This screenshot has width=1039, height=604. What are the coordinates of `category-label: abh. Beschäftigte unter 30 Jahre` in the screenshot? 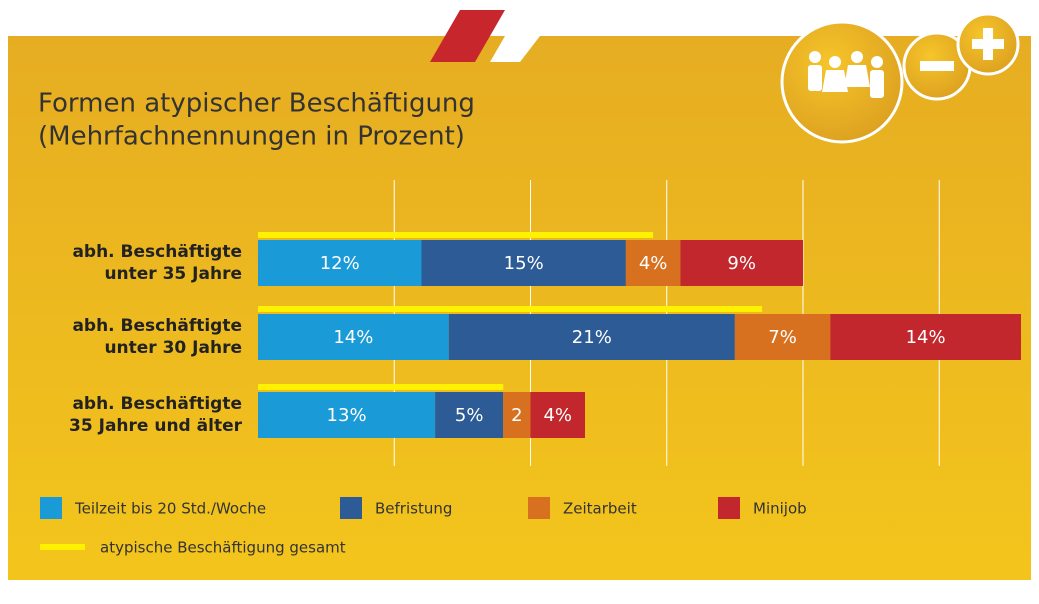 It's located at (157, 337).